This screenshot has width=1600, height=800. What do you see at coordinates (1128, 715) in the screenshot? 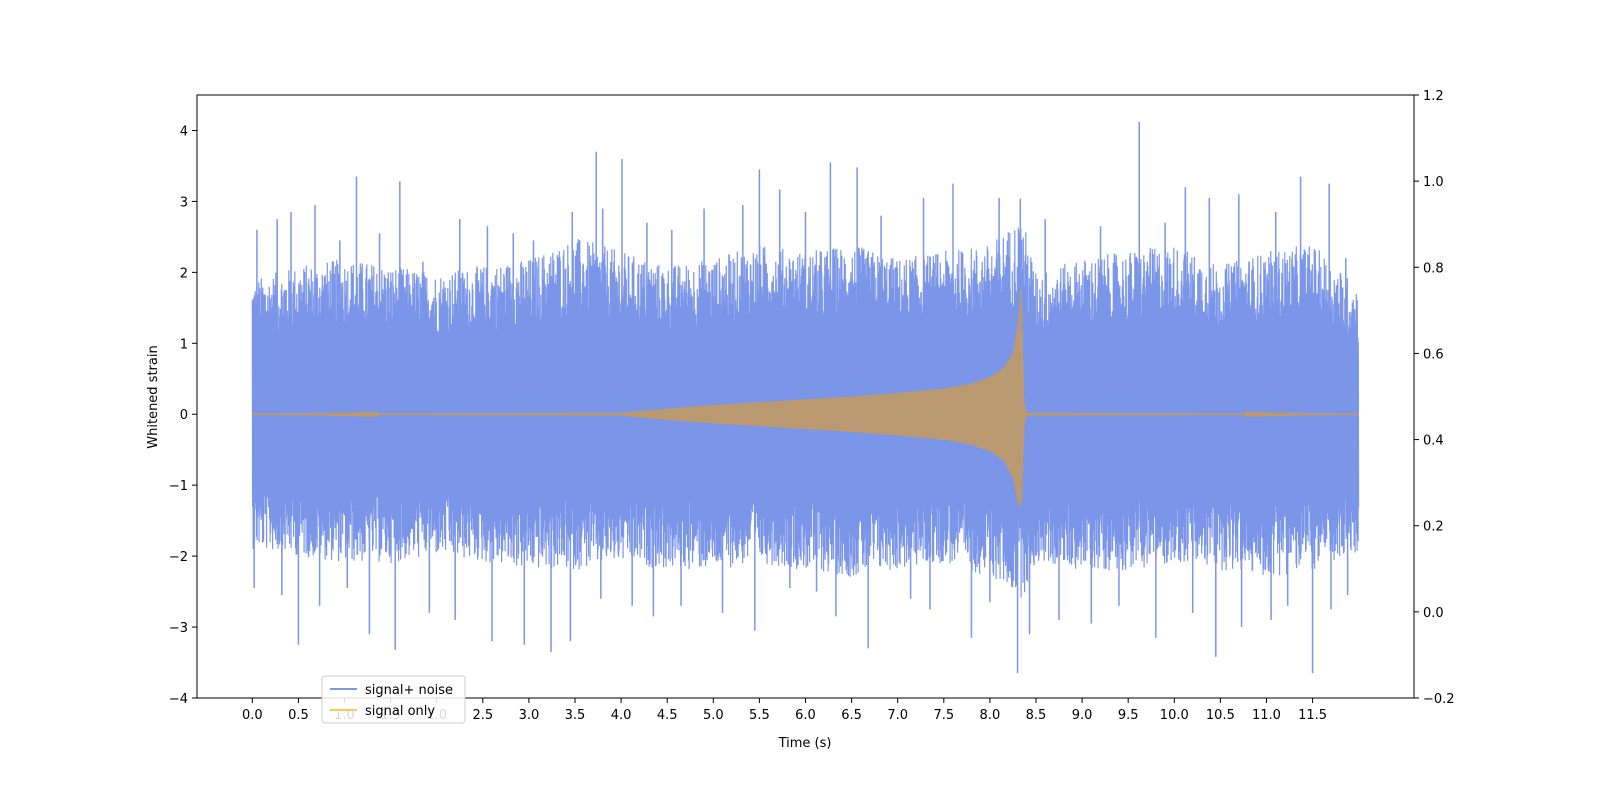
I see `x-tick-label: 9.5` at bounding box center [1128, 715].